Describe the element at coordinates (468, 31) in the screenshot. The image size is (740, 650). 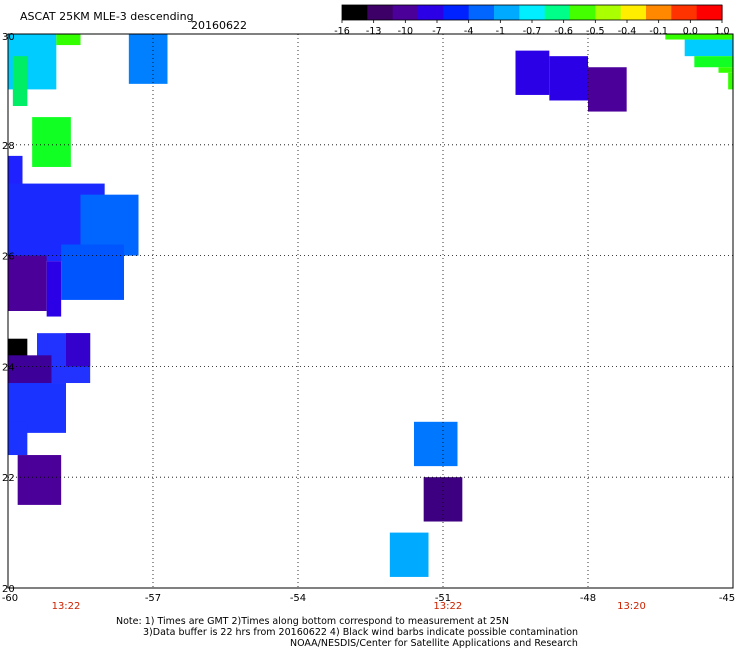
I see `colorbar-tick-label: -4` at that location.